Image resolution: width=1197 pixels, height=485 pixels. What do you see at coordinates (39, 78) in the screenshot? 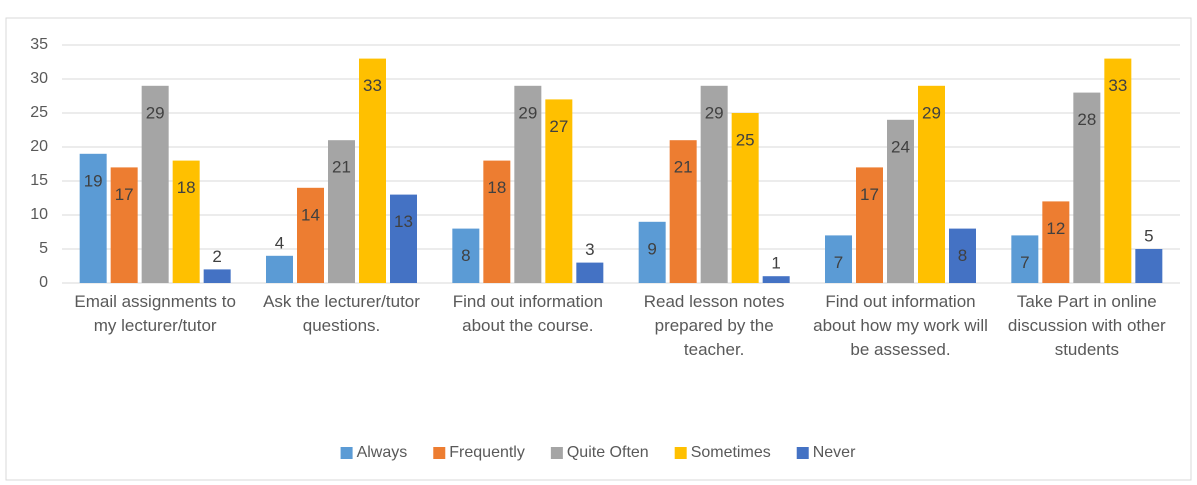
I see `y-tick-label: 30` at bounding box center [39, 78].